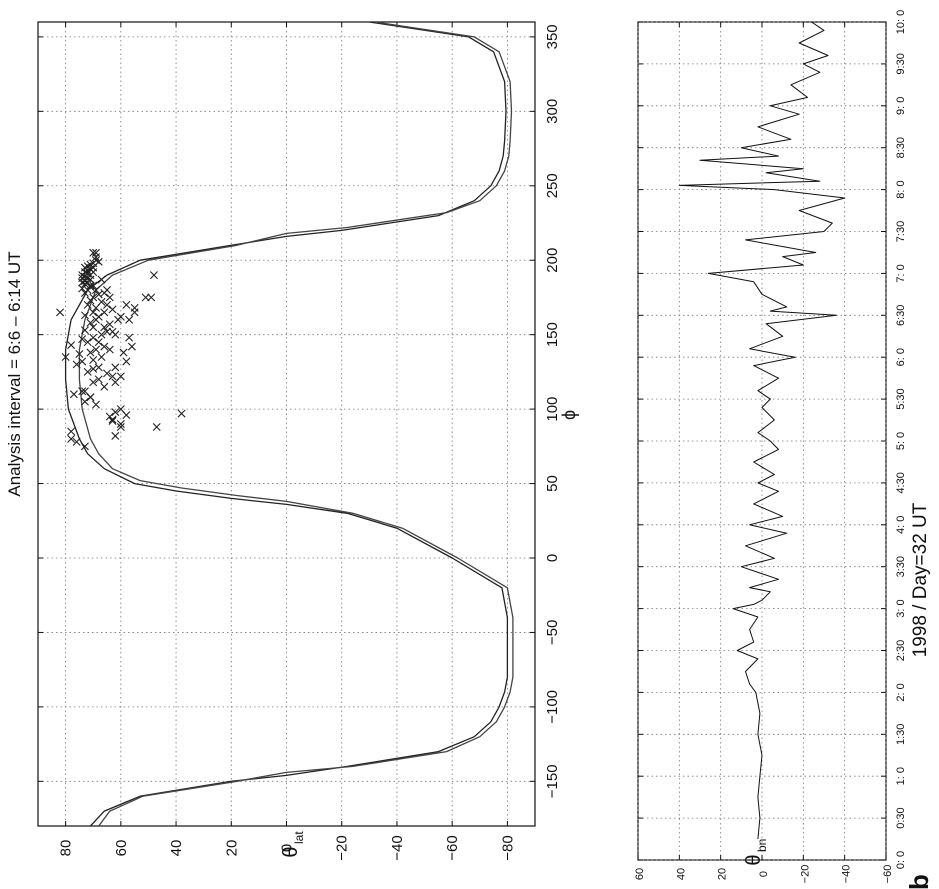 This screenshot has width=939, height=889. I want to click on y-tick-label: 0, so click(287, 848).